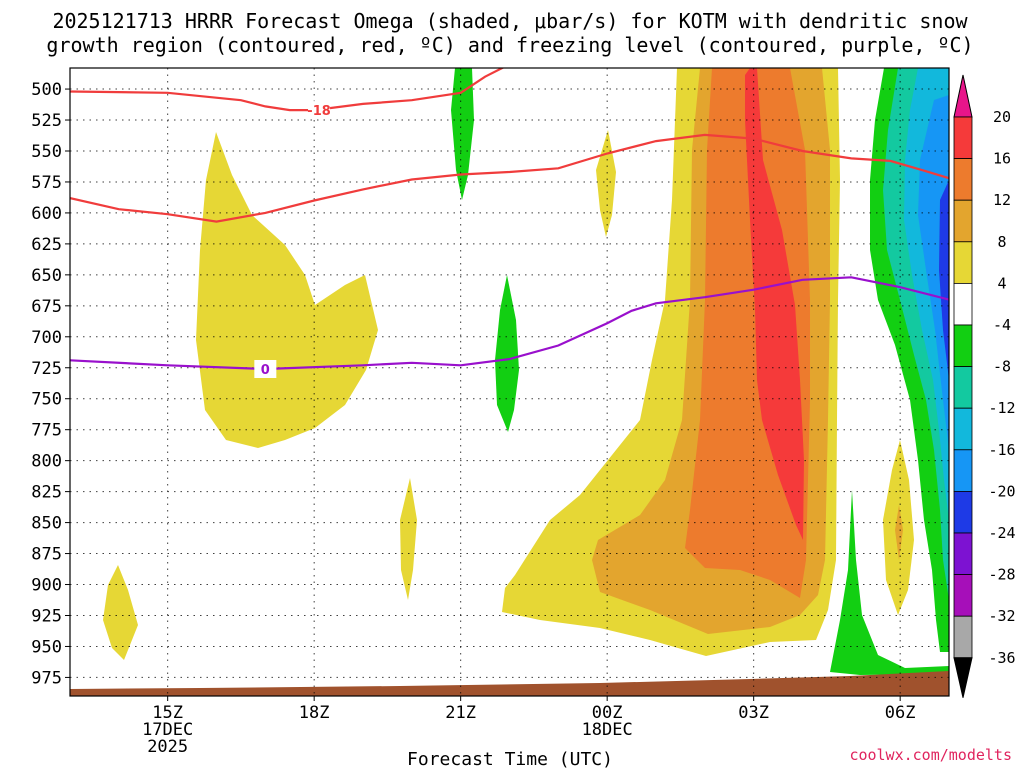 This screenshot has width=1024, height=768. Describe the element at coordinates (963, 677) in the screenshot. I see `colorbar-under-triangle` at that location.